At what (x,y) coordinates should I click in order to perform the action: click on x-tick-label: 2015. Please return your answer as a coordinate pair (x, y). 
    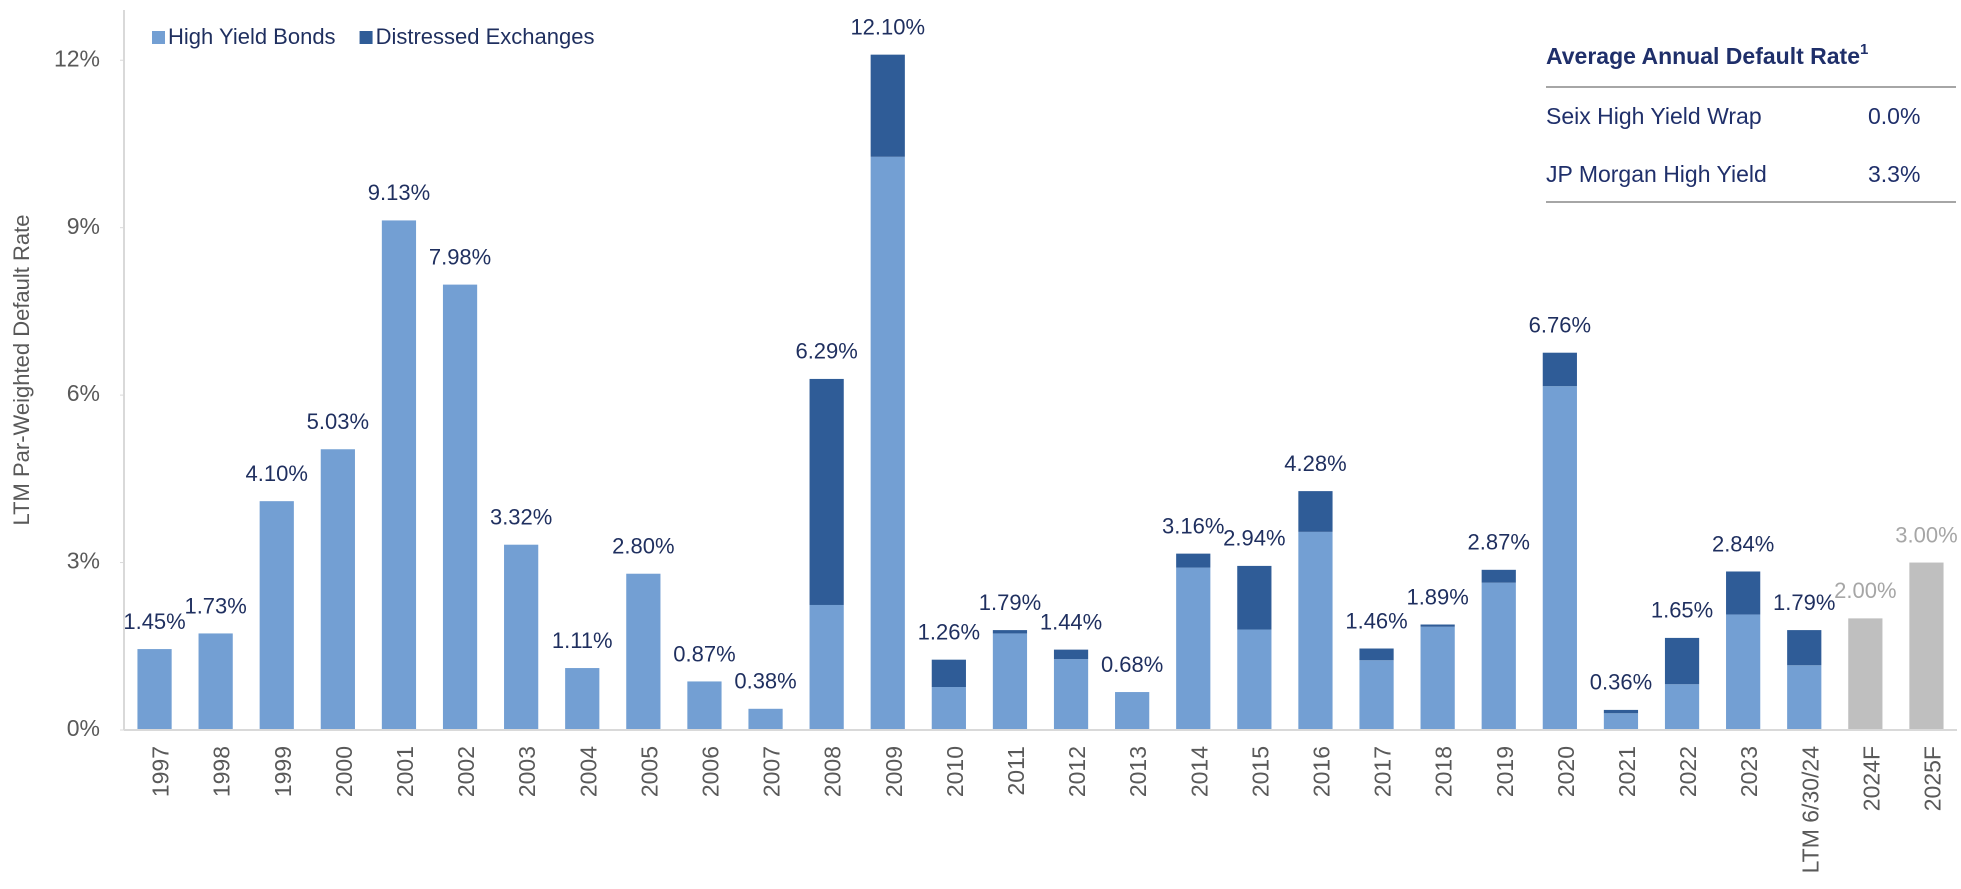
    Looking at the image, I should click on (1260, 771).